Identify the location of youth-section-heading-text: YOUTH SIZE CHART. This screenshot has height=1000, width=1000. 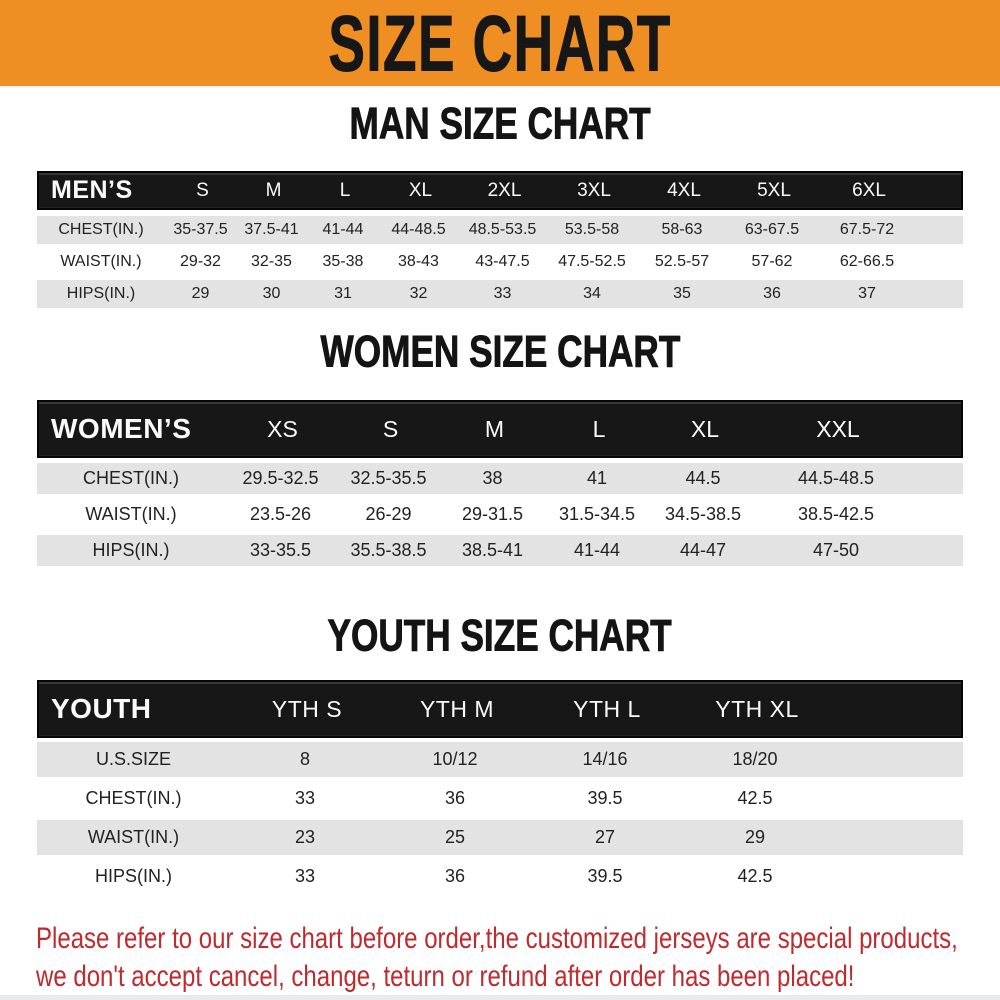
(500, 636).